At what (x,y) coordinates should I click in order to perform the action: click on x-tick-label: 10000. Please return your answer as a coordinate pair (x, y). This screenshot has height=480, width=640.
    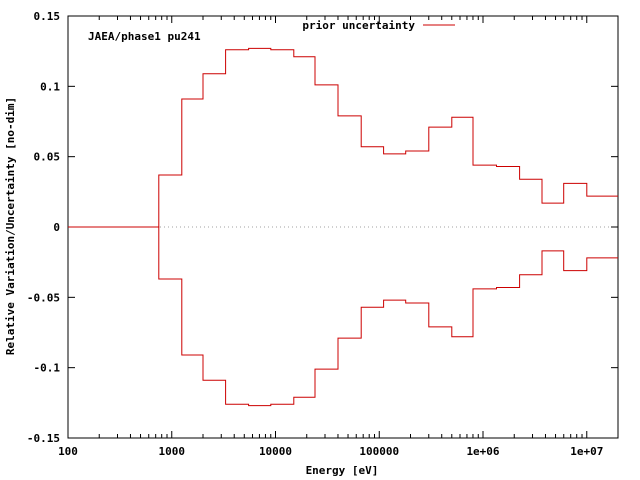
    Looking at the image, I should click on (275, 451).